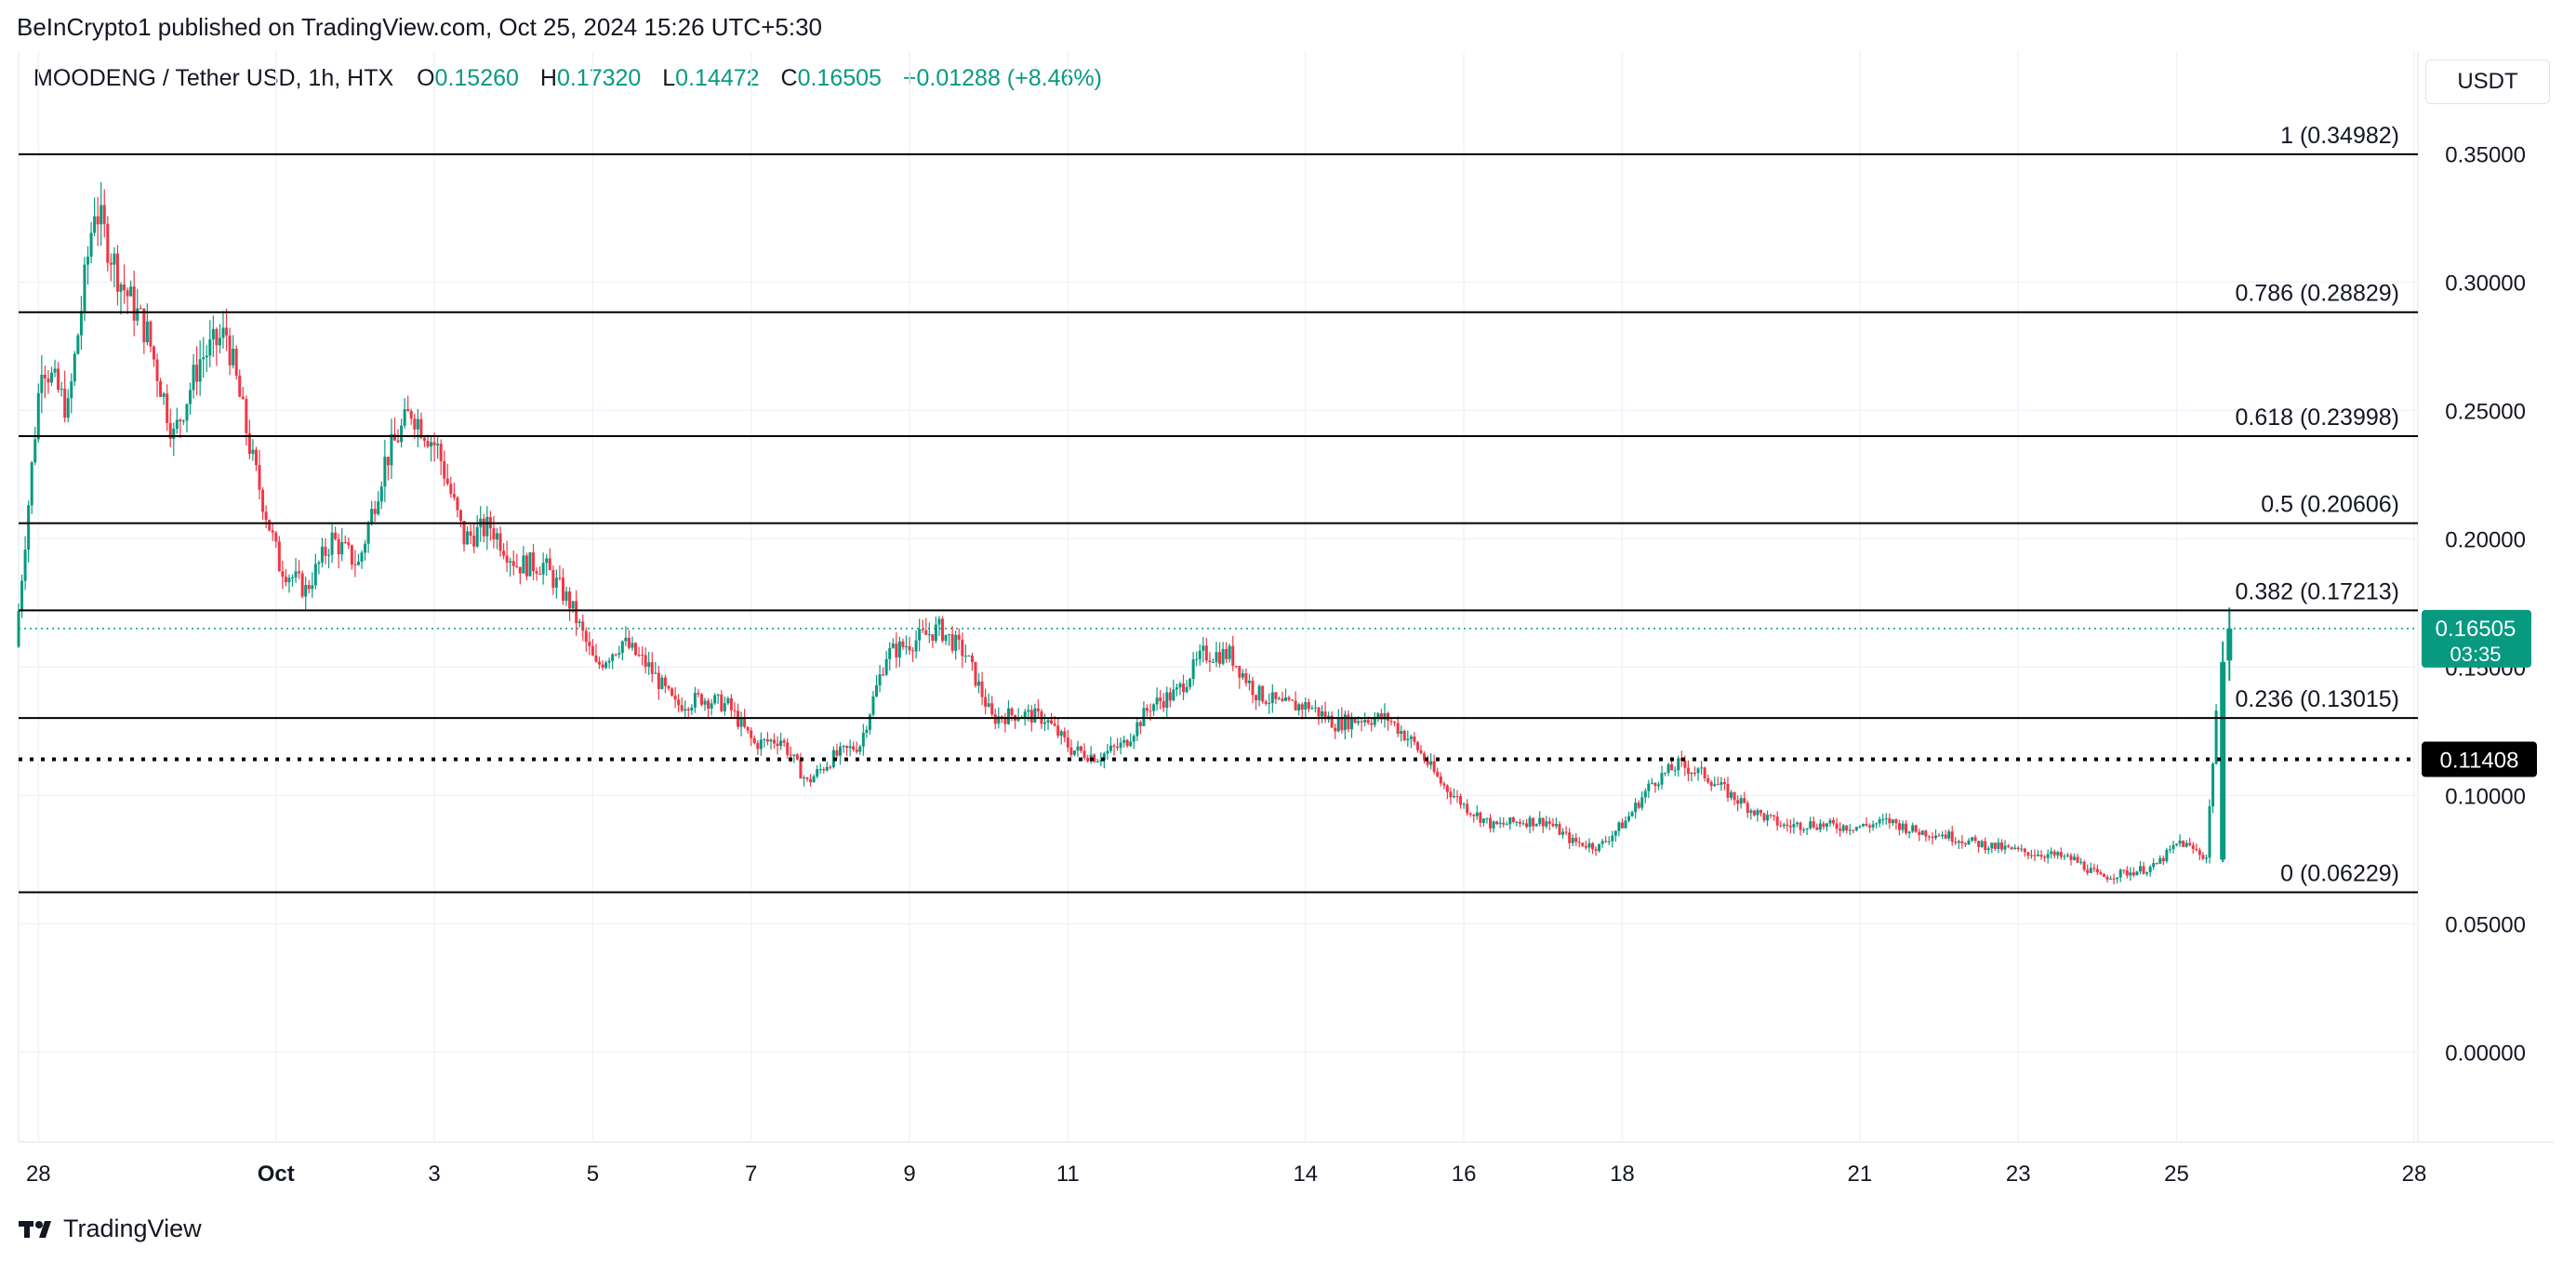  What do you see at coordinates (1464, 1174) in the screenshot?
I see `x-tick-label: 16` at bounding box center [1464, 1174].